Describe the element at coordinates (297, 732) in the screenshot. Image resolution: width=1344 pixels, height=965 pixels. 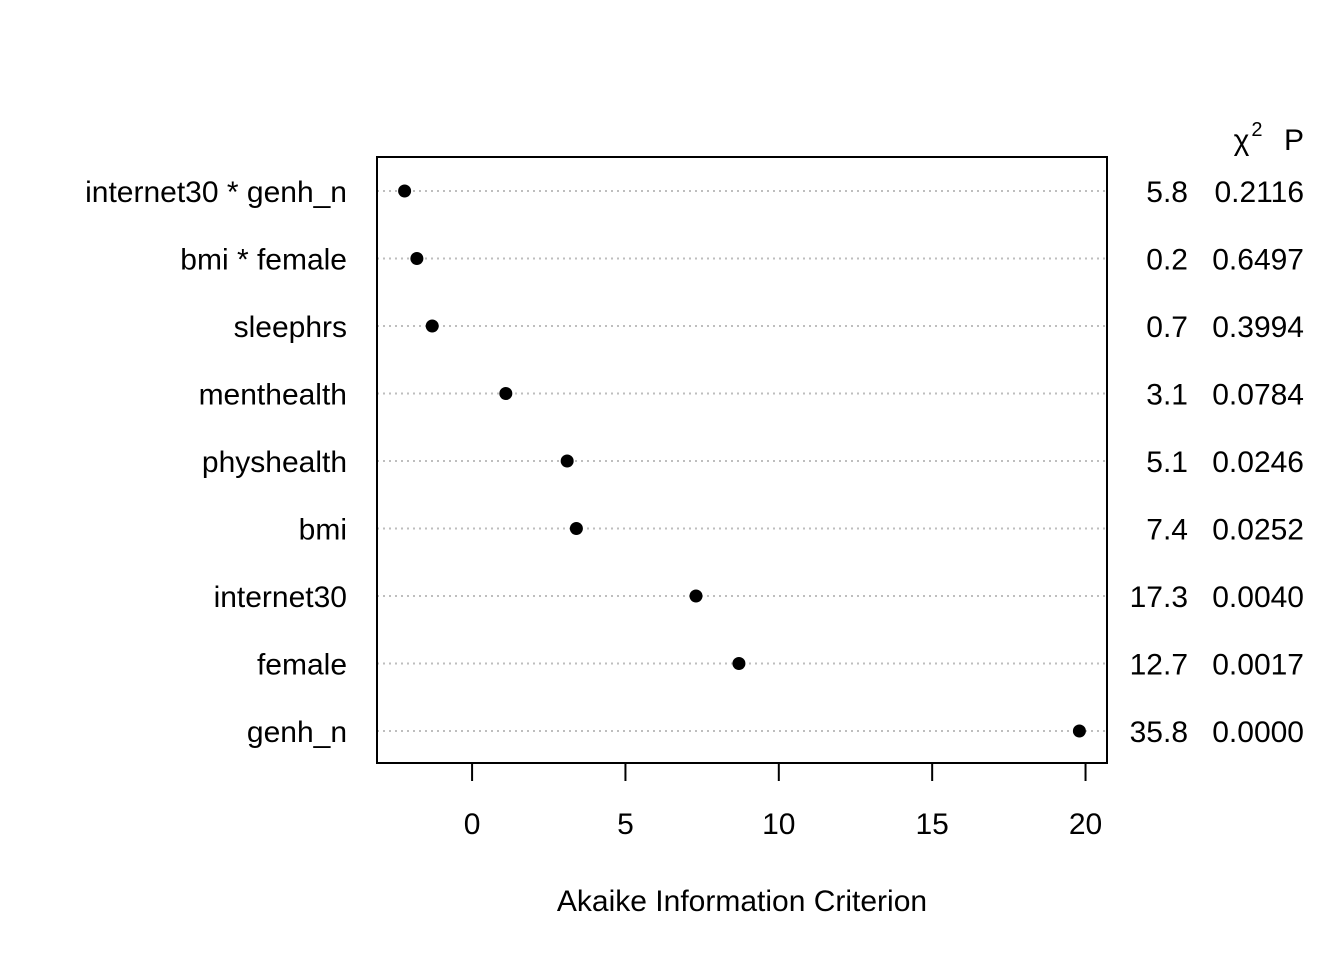
I see `row-label: genh_n` at that location.